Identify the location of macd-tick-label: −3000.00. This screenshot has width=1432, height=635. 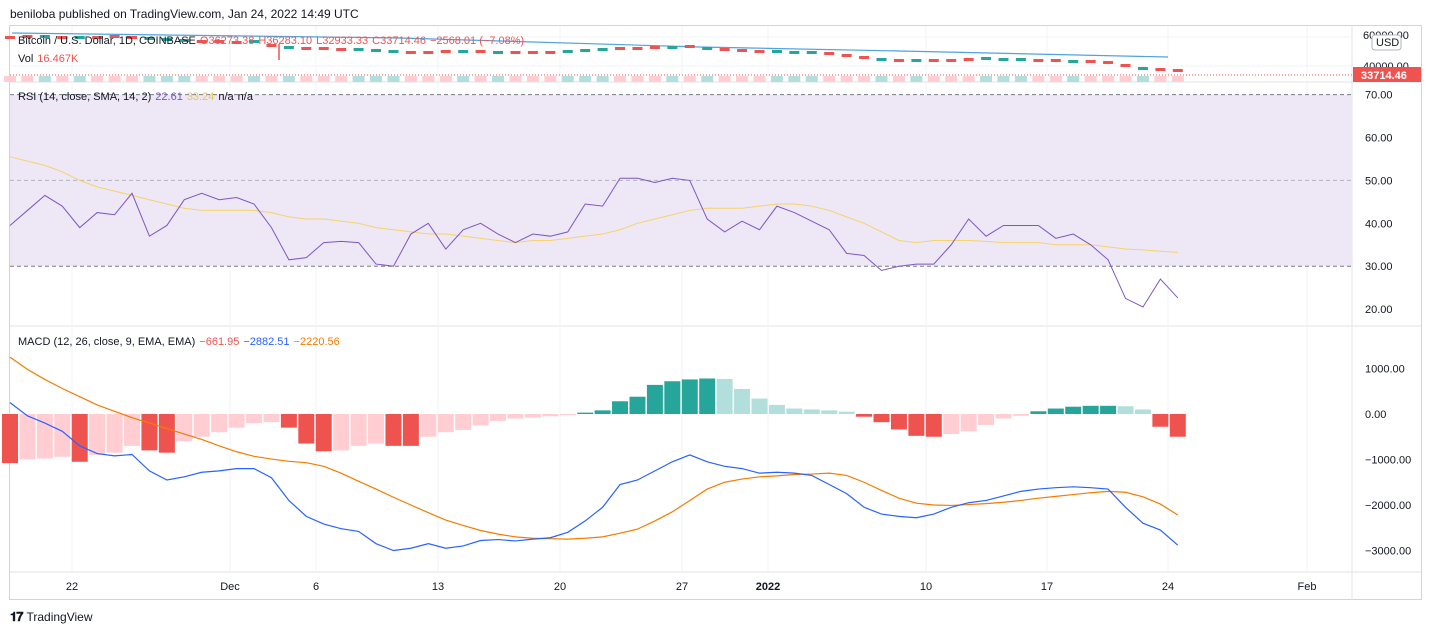
(1388, 552).